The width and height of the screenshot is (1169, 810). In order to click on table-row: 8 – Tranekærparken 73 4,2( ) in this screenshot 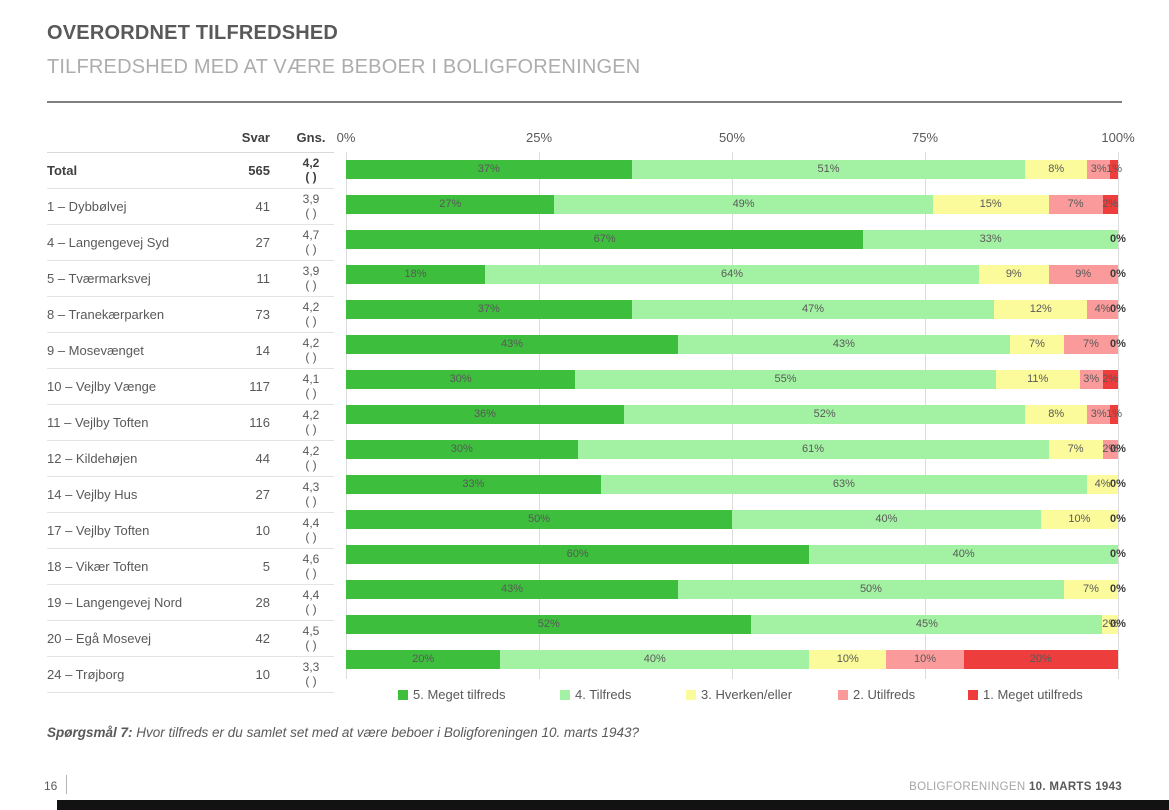, I will do `click(190, 315)`.